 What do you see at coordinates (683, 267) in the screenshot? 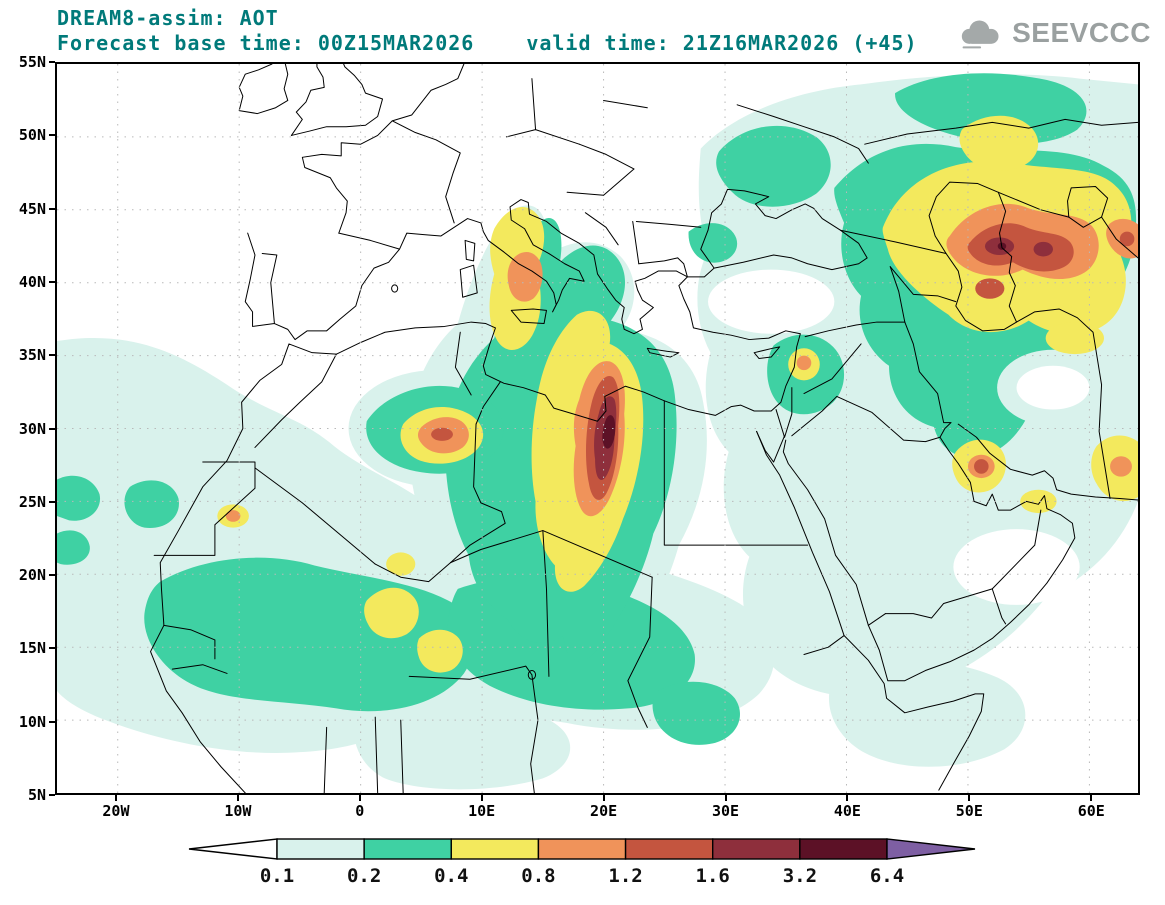
I see `border-greece-turkey` at bounding box center [683, 267].